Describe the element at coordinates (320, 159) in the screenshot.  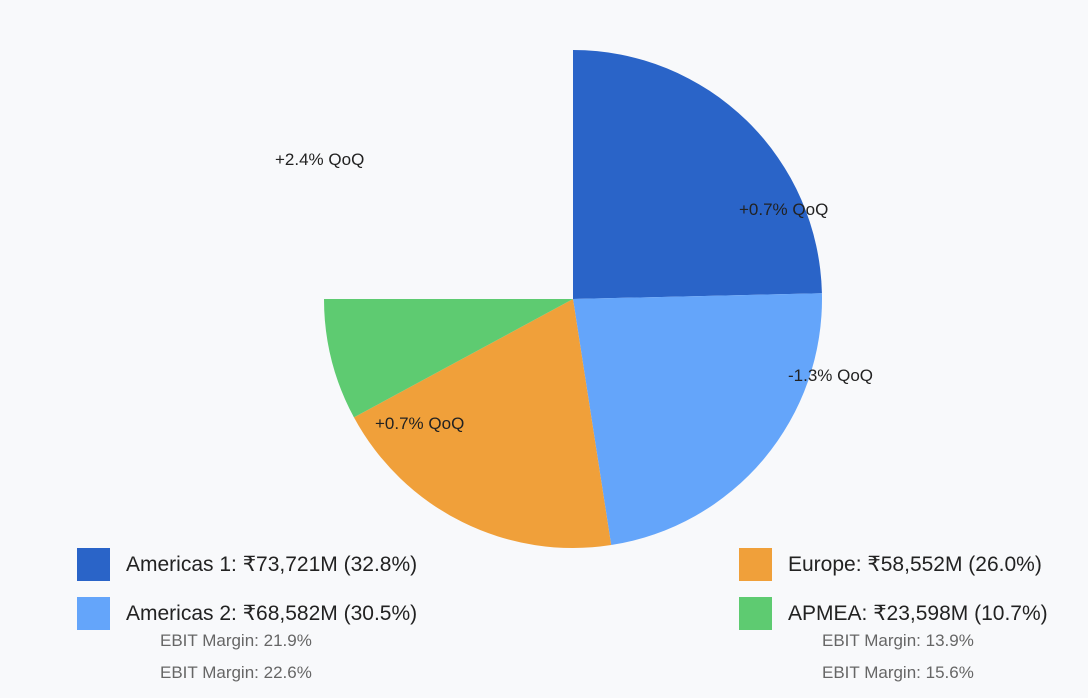
I see `qoq-label-americas-1: +2.4% QoQ` at that location.